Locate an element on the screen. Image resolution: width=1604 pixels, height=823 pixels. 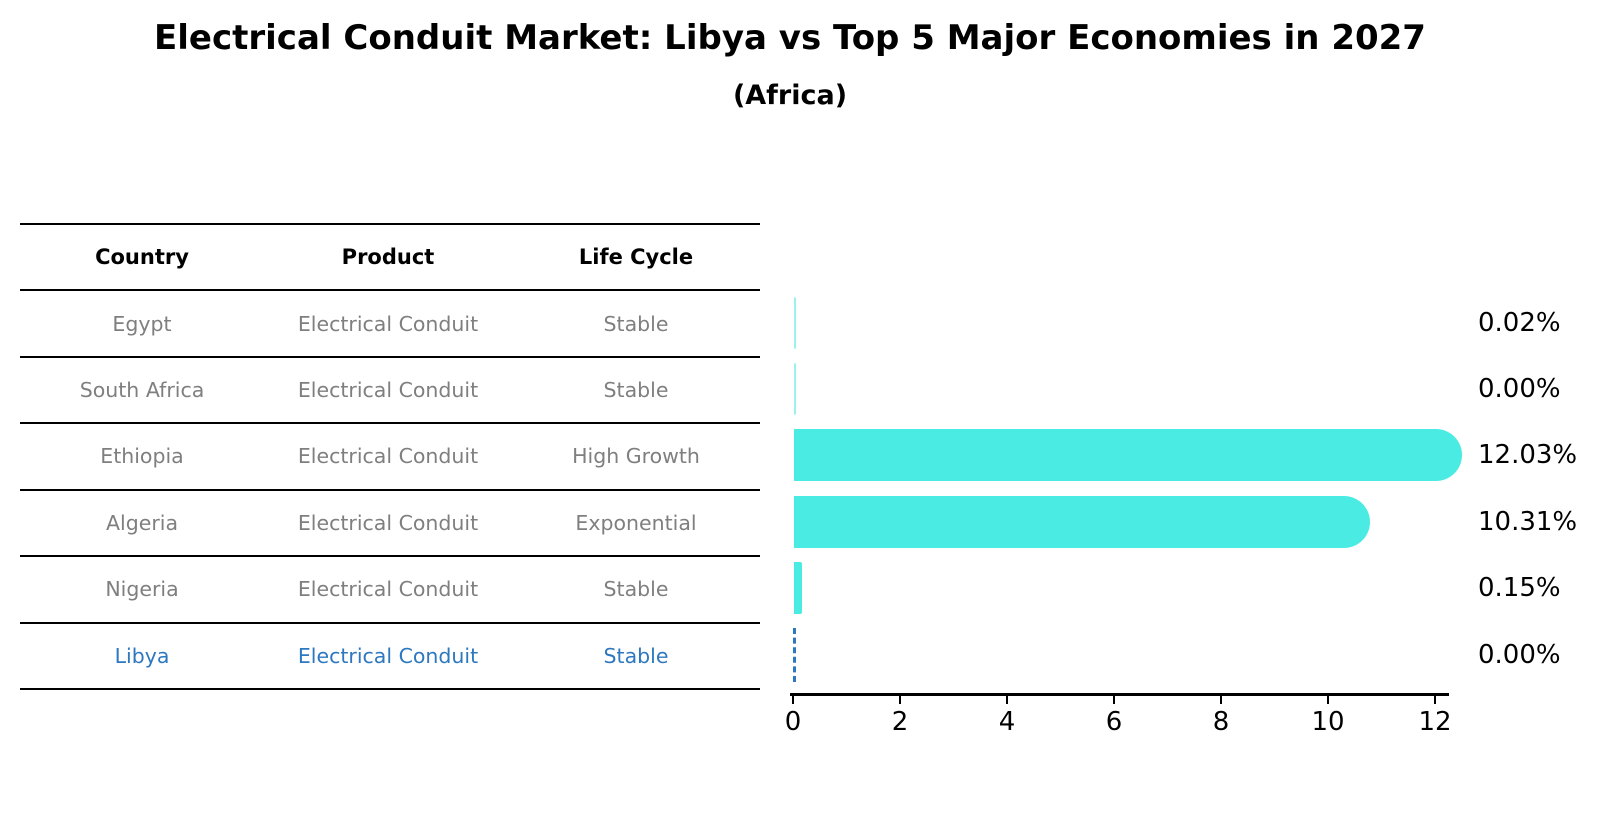
x-tick-label-2: 2 is located at coordinates (900, 722).